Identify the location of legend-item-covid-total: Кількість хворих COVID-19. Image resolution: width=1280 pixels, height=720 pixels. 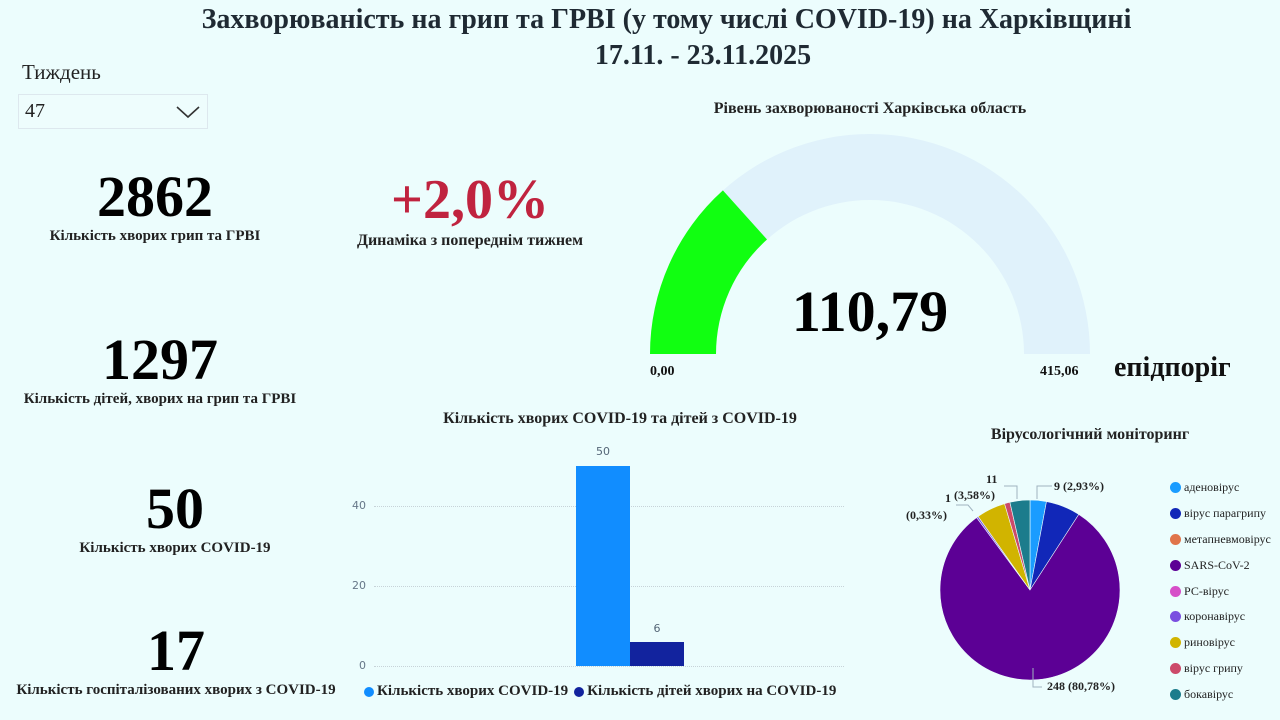
(466, 691).